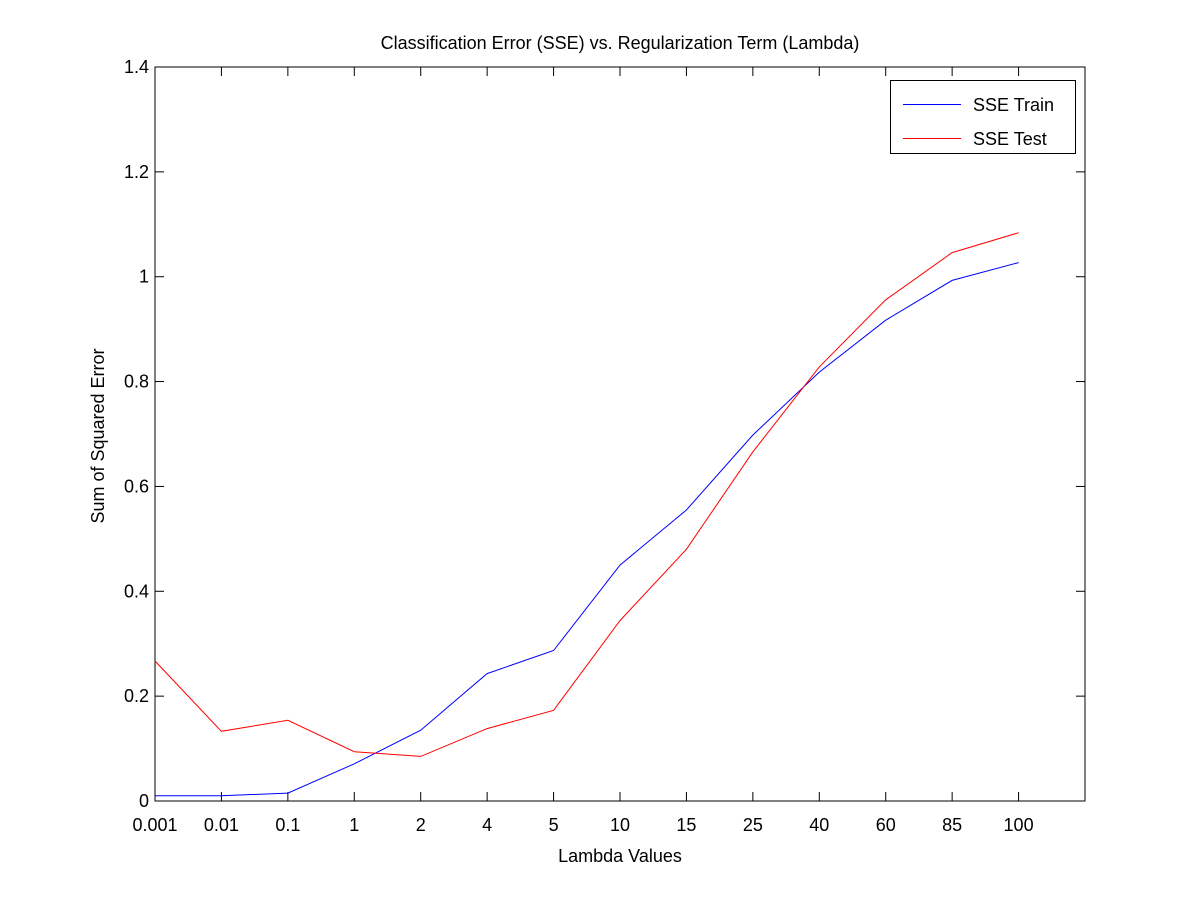 The height and width of the screenshot is (900, 1200). What do you see at coordinates (154, 825) in the screenshot?
I see `x-tick-label: 0.001` at bounding box center [154, 825].